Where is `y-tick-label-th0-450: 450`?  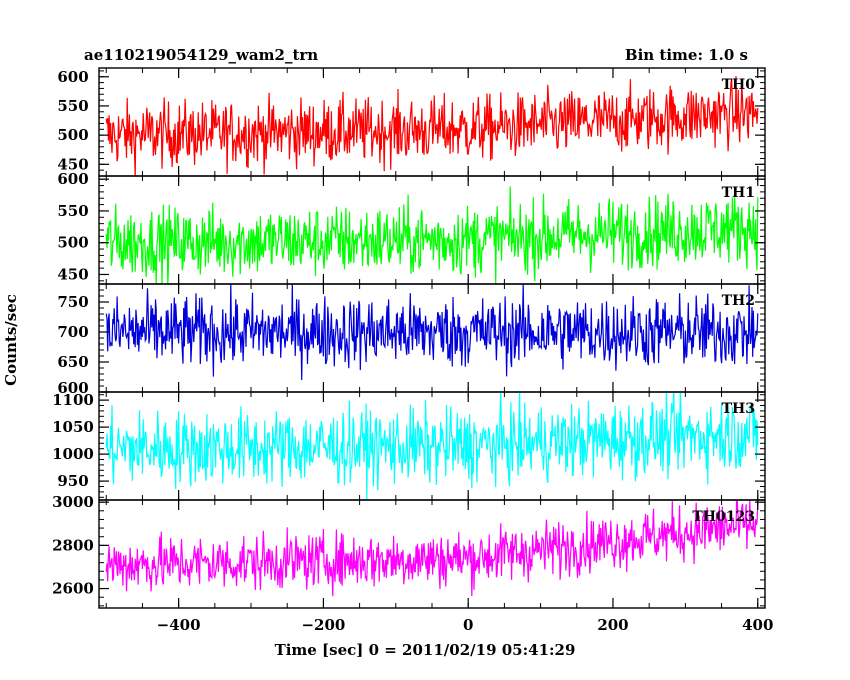 y-tick-label-th0-450: 450 is located at coordinates (72, 164).